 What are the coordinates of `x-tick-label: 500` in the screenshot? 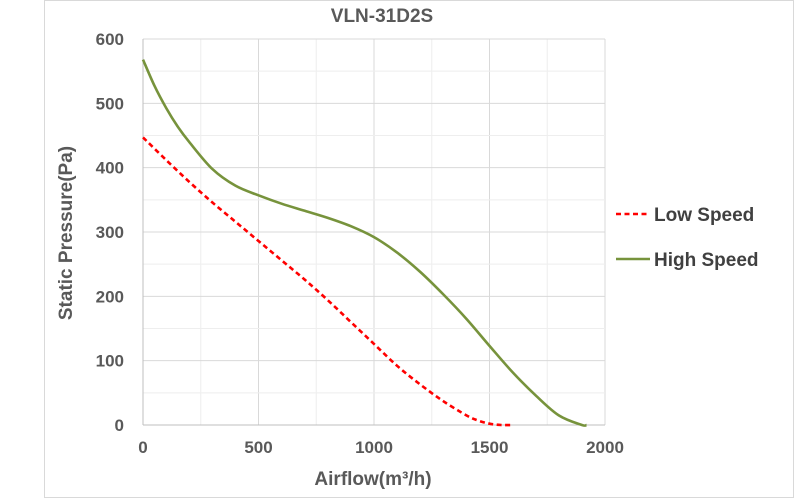 It's located at (258, 447).